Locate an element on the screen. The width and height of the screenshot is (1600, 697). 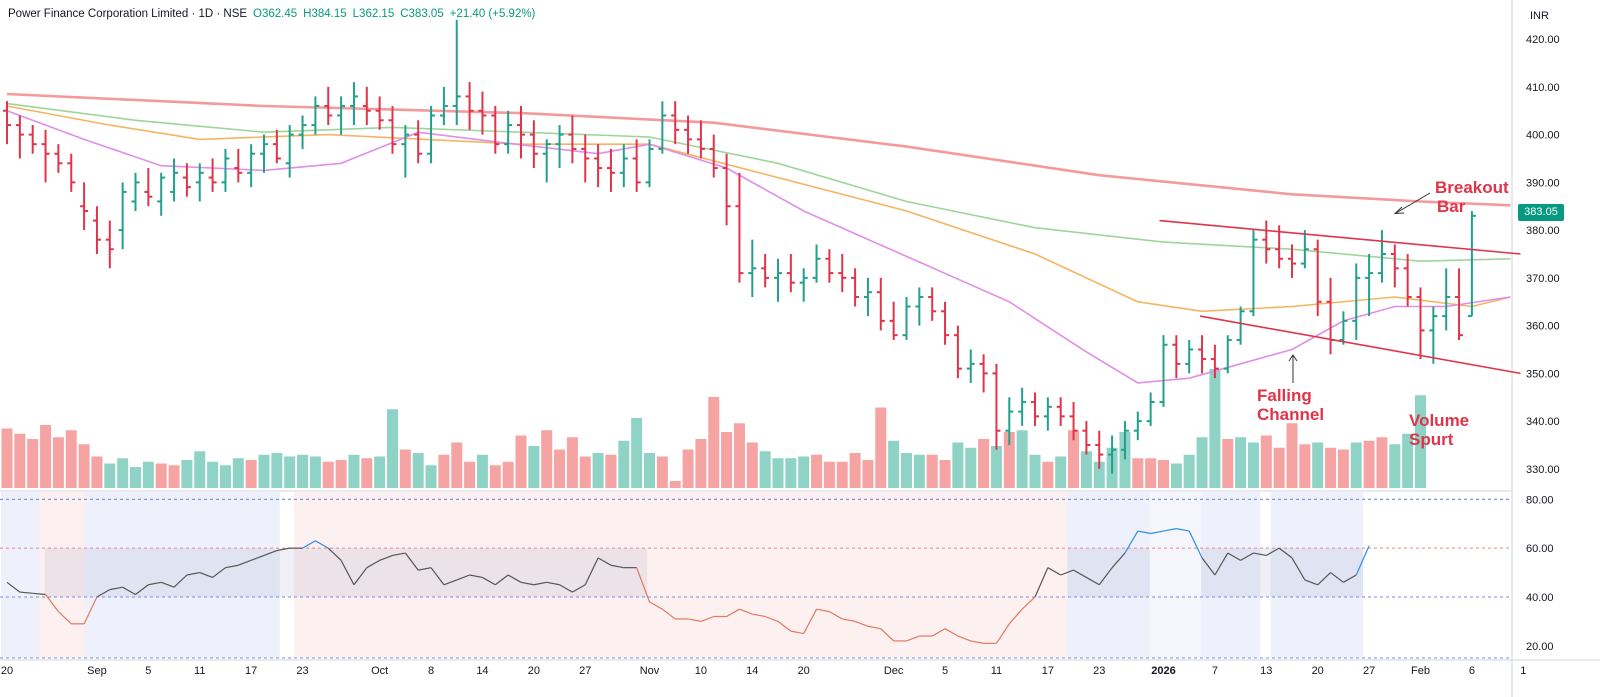
volume-line-2: Spurt is located at coordinates (1431, 439).